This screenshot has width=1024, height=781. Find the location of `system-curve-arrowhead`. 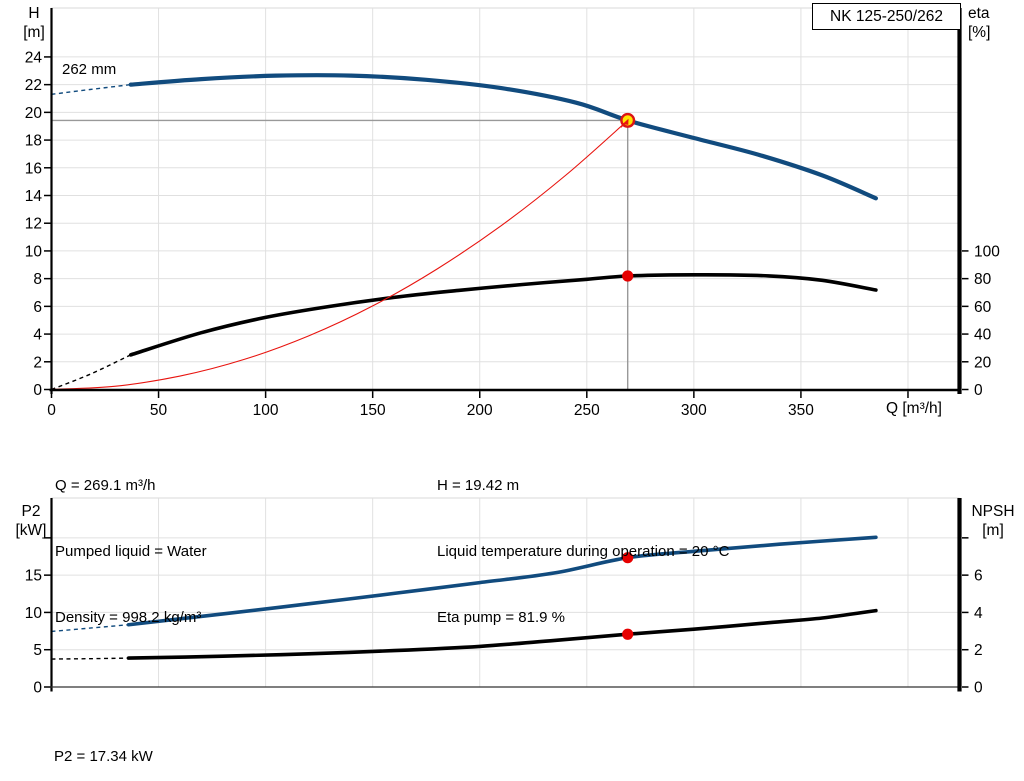

system-curve-arrowhead is located at coordinates (625, 121).